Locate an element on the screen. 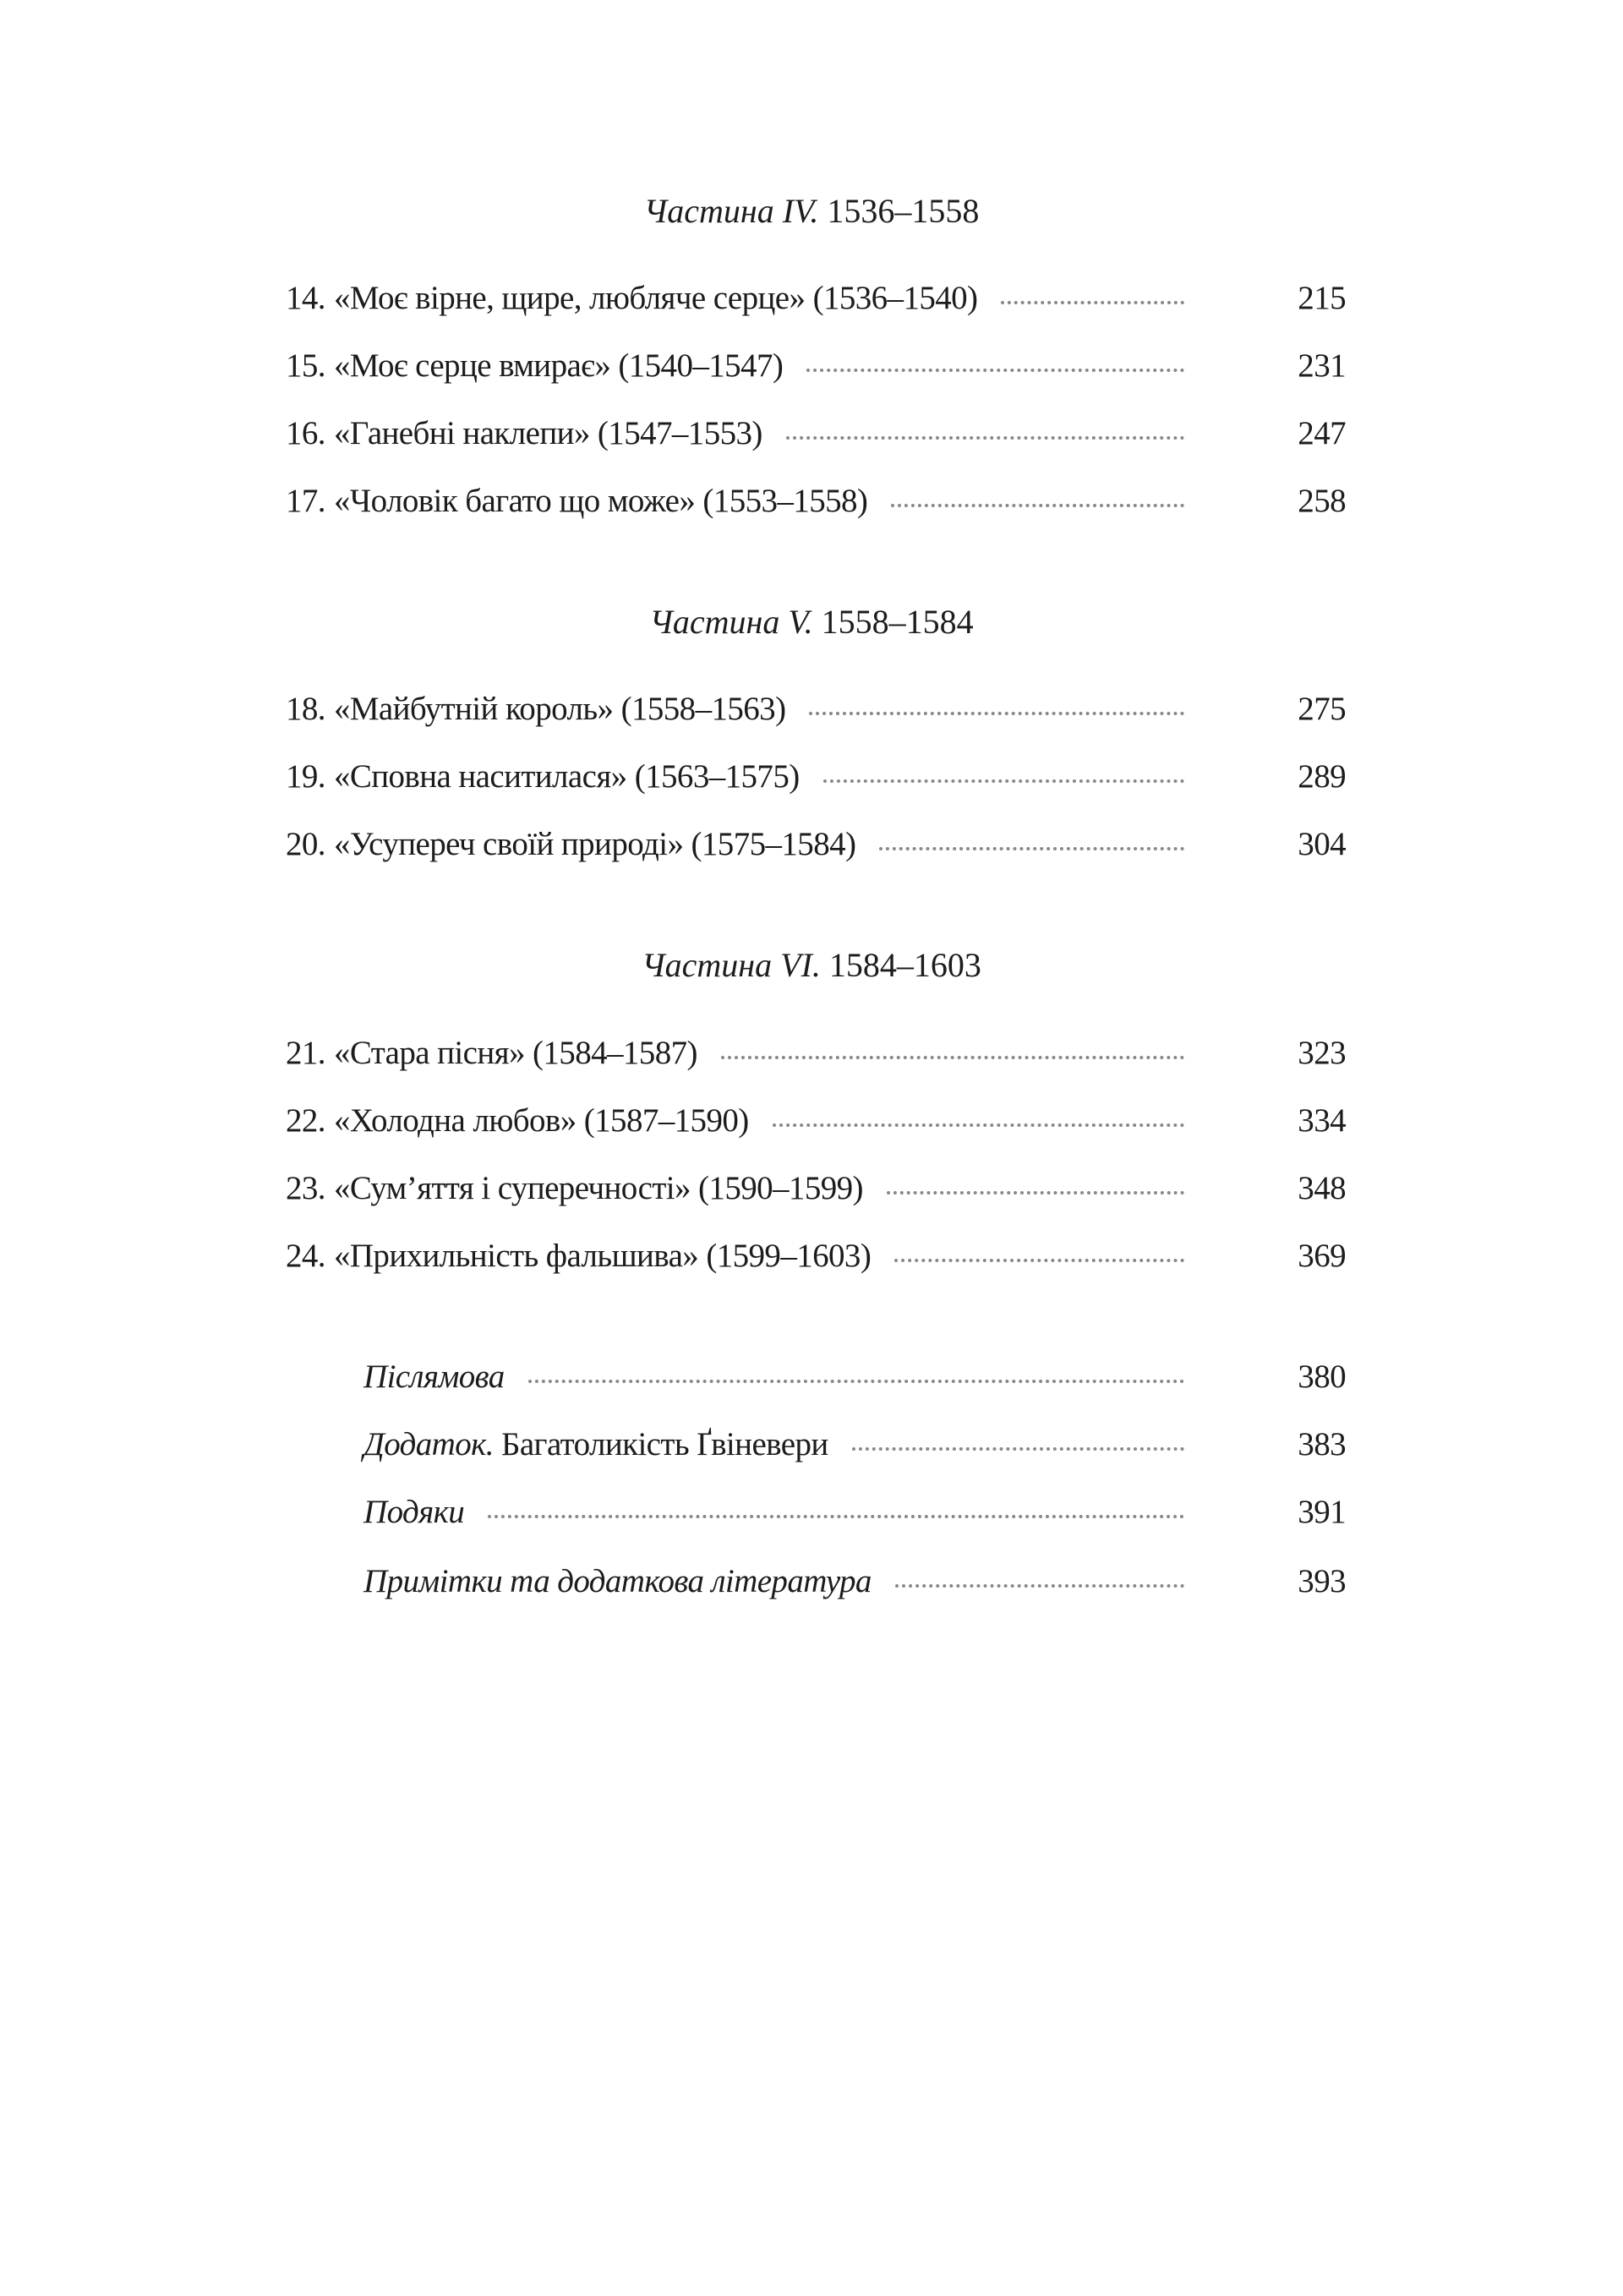 The width and height of the screenshot is (1623, 2296). chapter-title: «Стара пісня» (1584–1587) is located at coordinates (515, 1052).